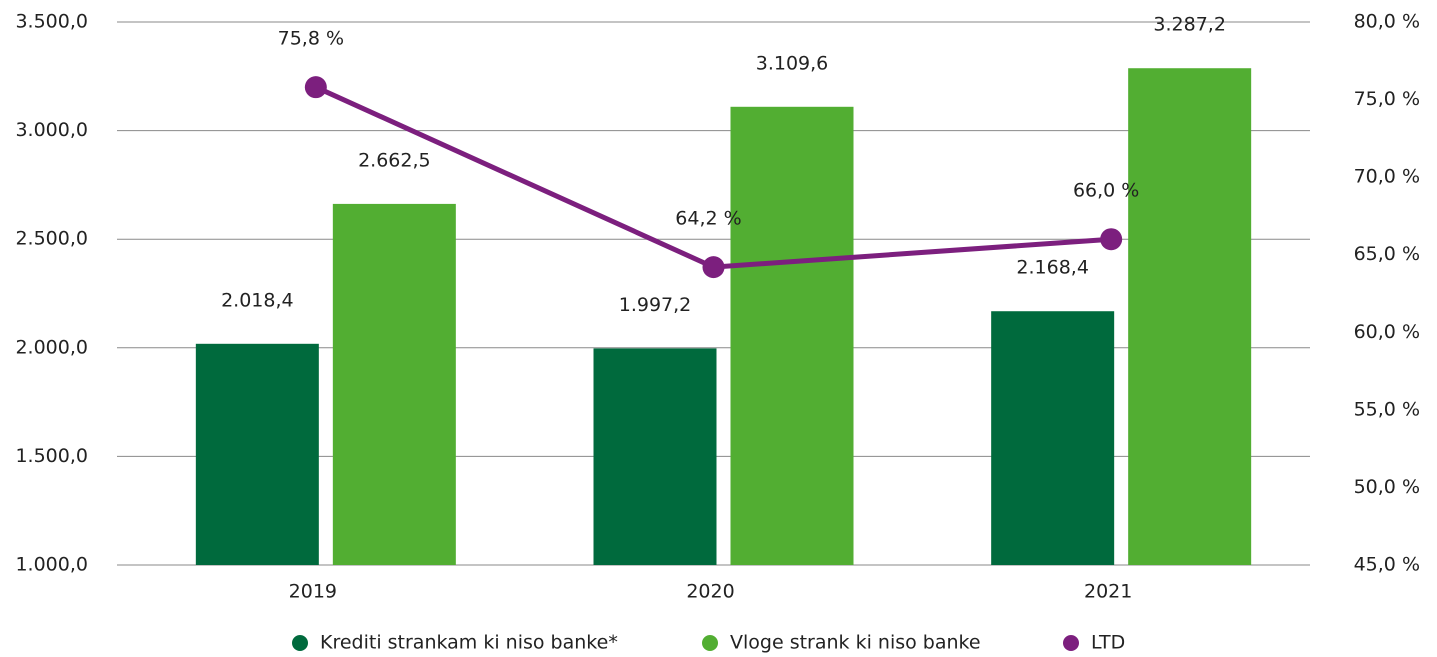  What do you see at coordinates (1108, 643) in the screenshot?
I see `legend-label: LTD` at bounding box center [1108, 643].